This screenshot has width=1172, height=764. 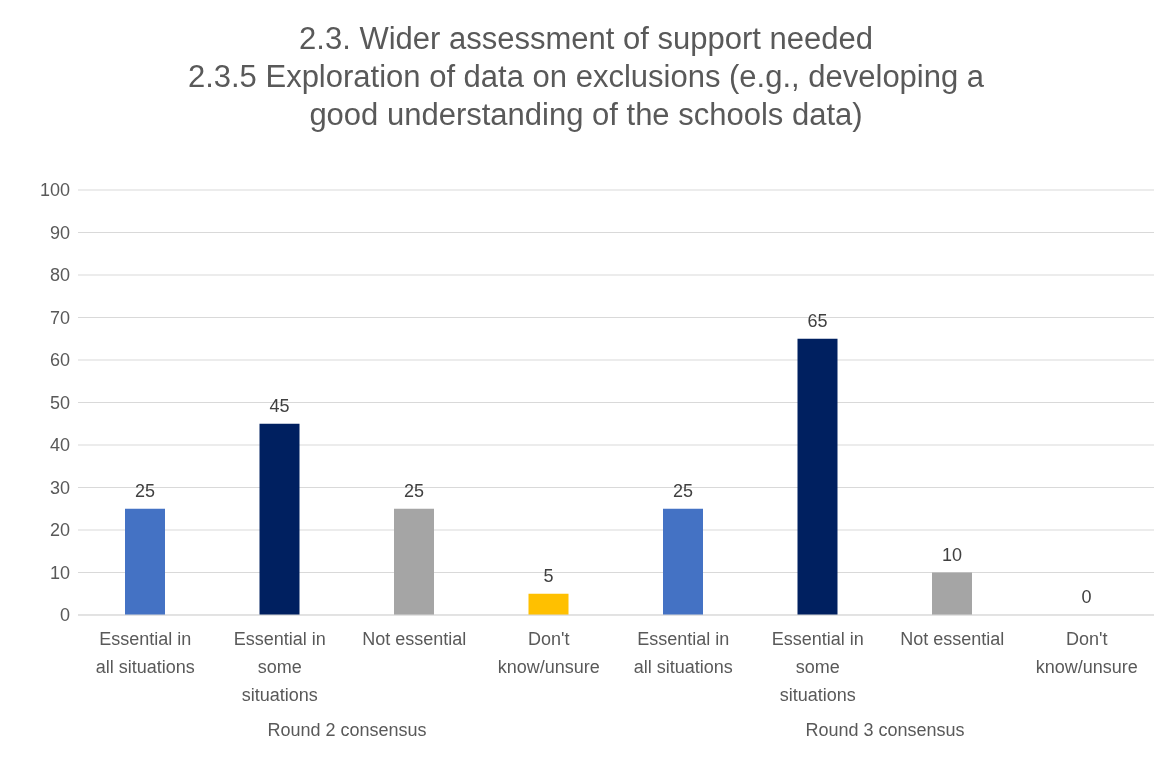 I want to click on y-tick-label: 100, so click(x=54, y=190).